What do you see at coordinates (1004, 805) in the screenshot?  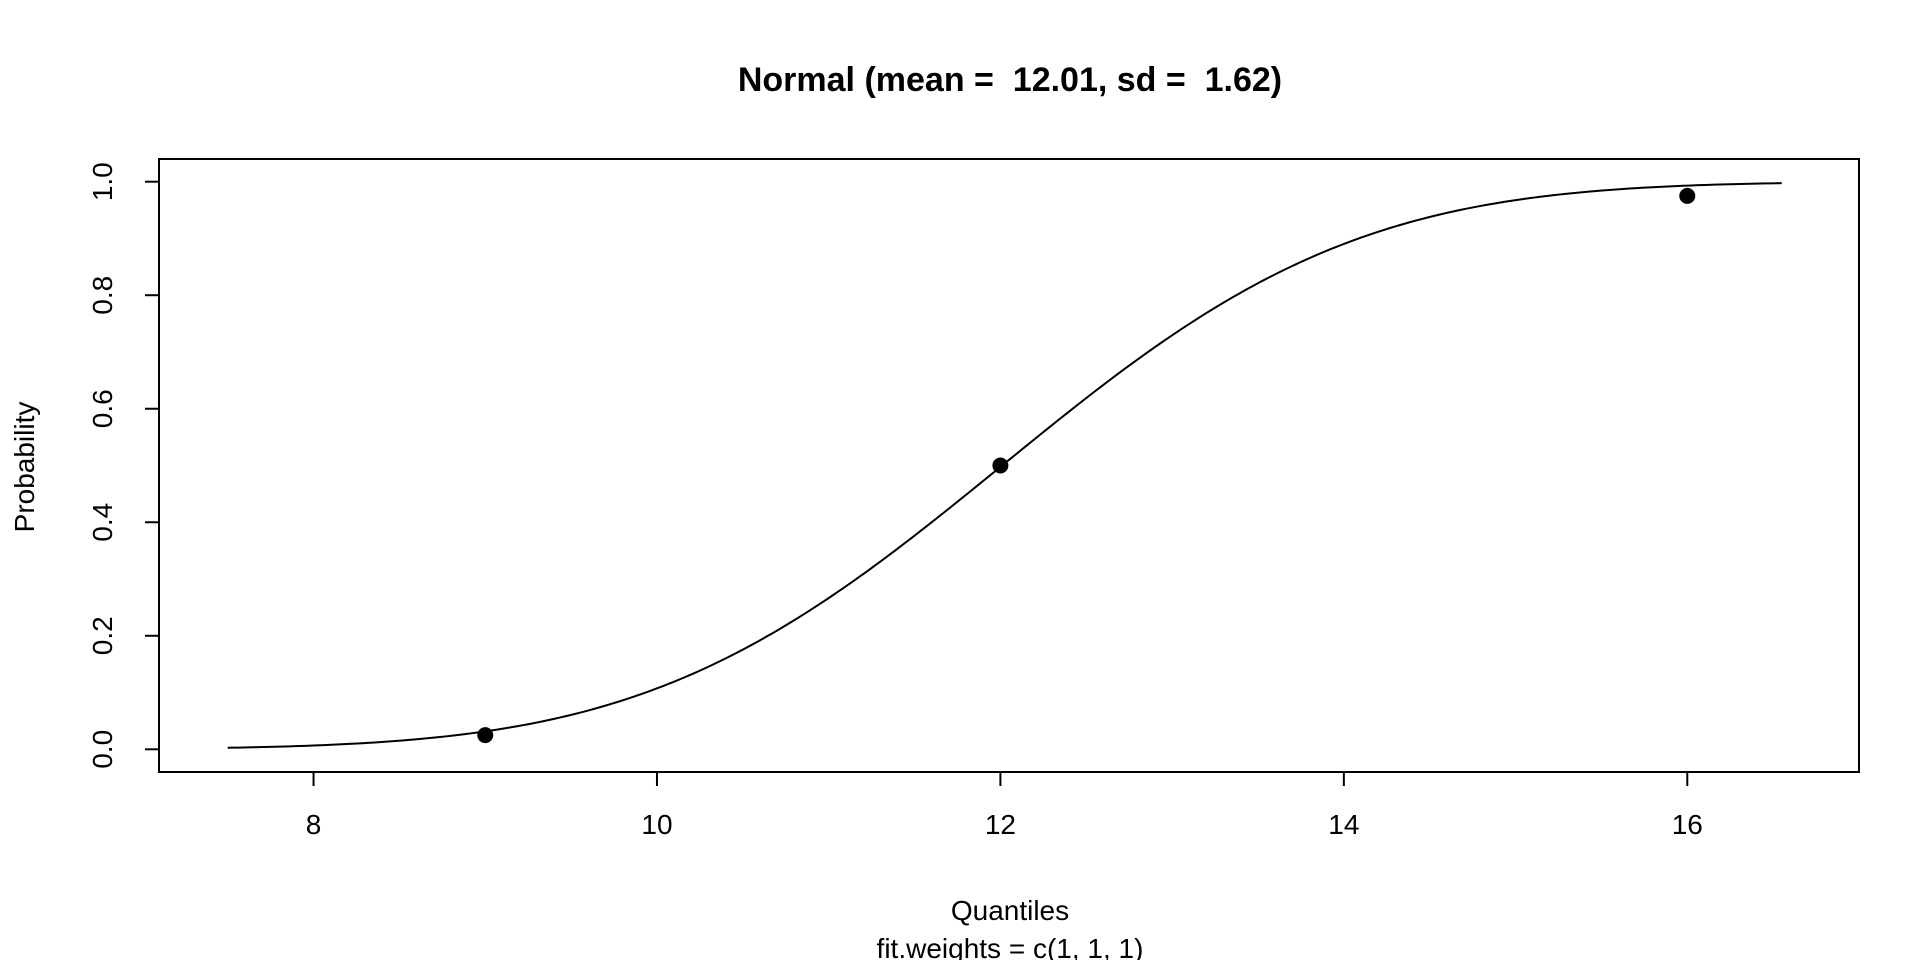 I see `x-axis: 8 10 12 14 16` at bounding box center [1004, 805].